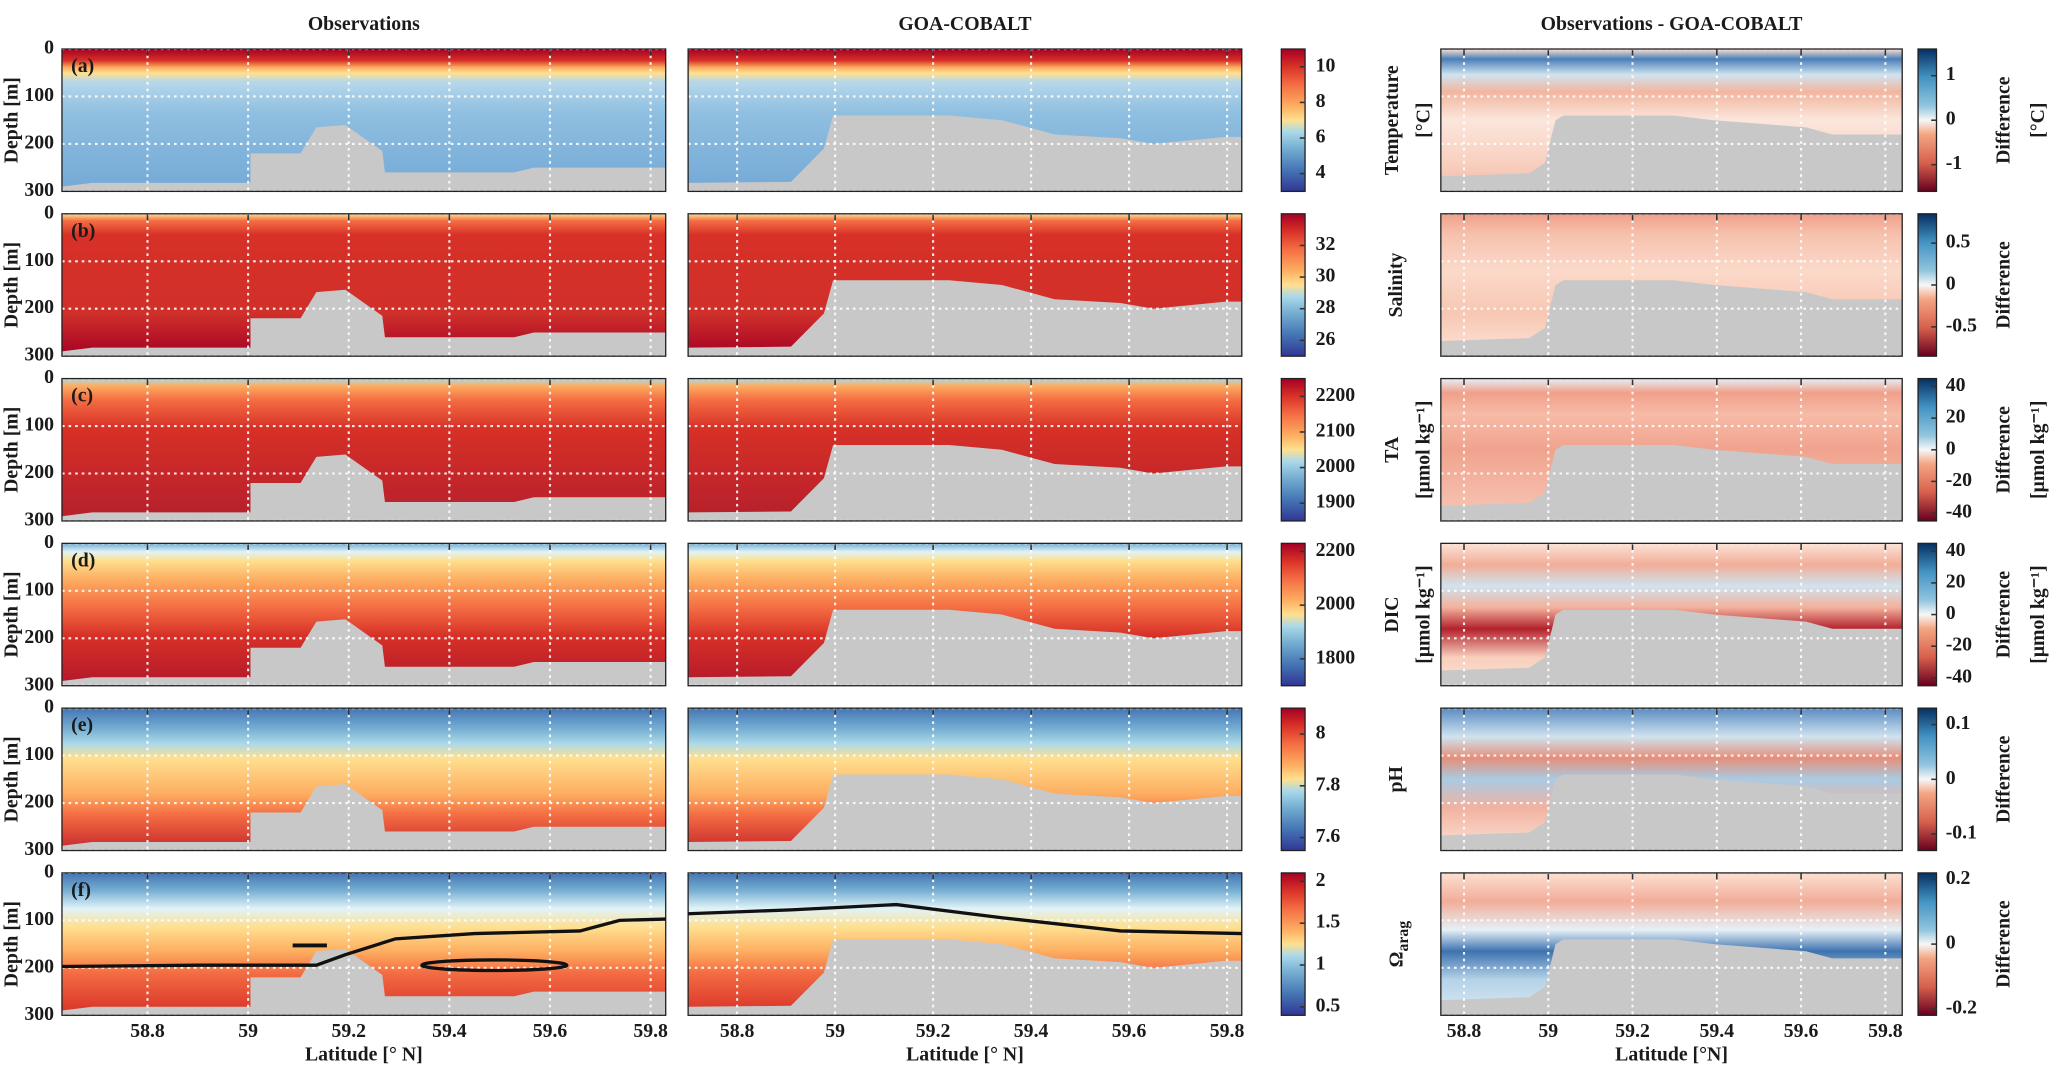 The width and height of the screenshot is (2067, 1092). Describe the element at coordinates (1328, 922) in the screenshot. I see `colorbar-tick-label: 1.5` at that location.